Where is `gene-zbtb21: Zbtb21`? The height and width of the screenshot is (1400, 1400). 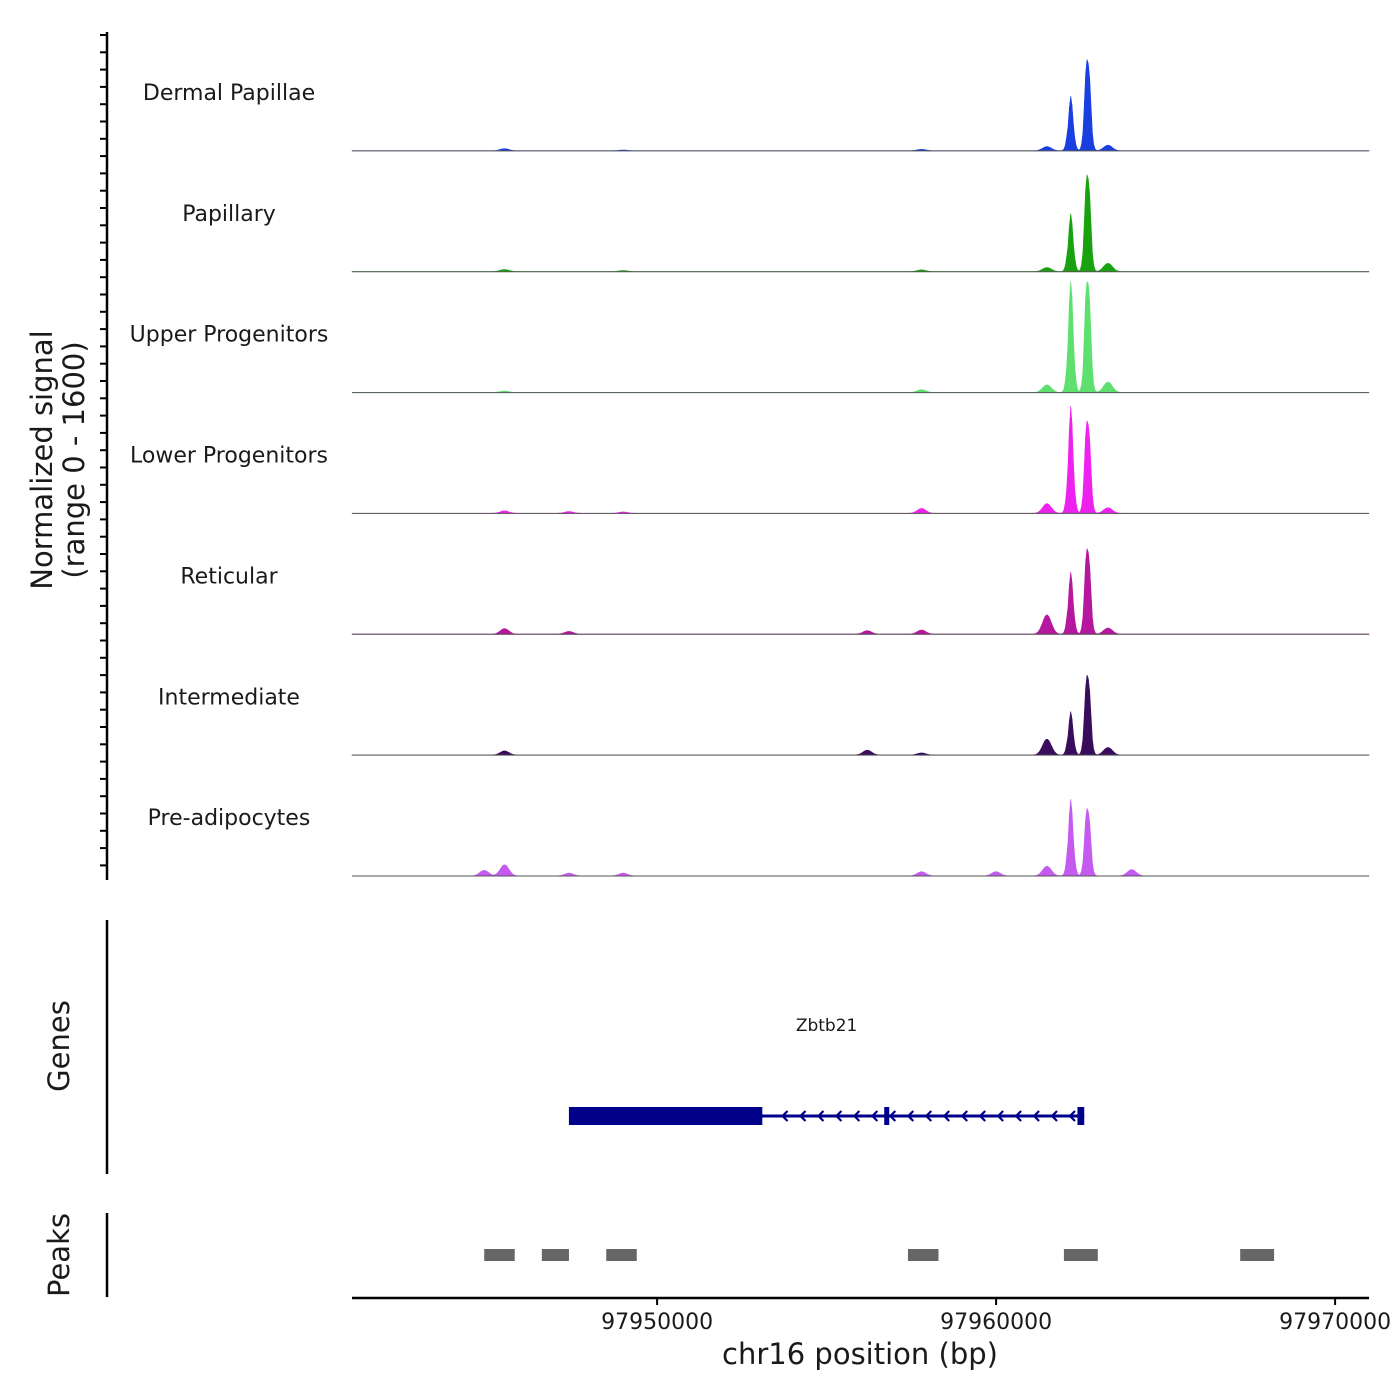 gene-zbtb21: Zbtb21 is located at coordinates (826, 1070).